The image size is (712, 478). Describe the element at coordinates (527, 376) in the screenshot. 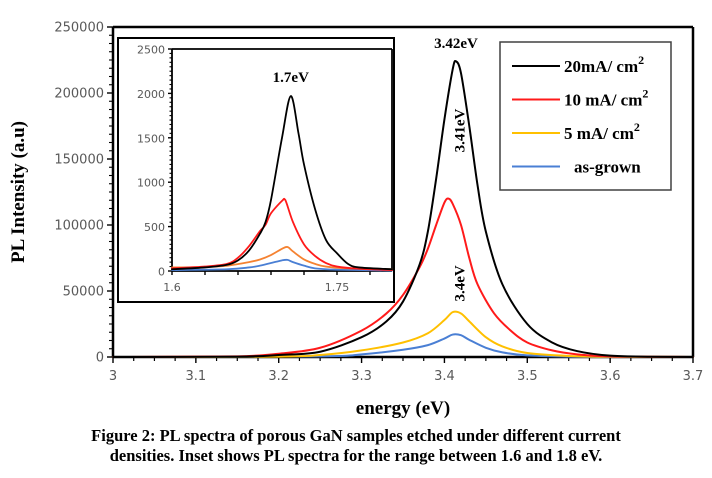

I see `main-x-tick-label: 3.5` at that location.